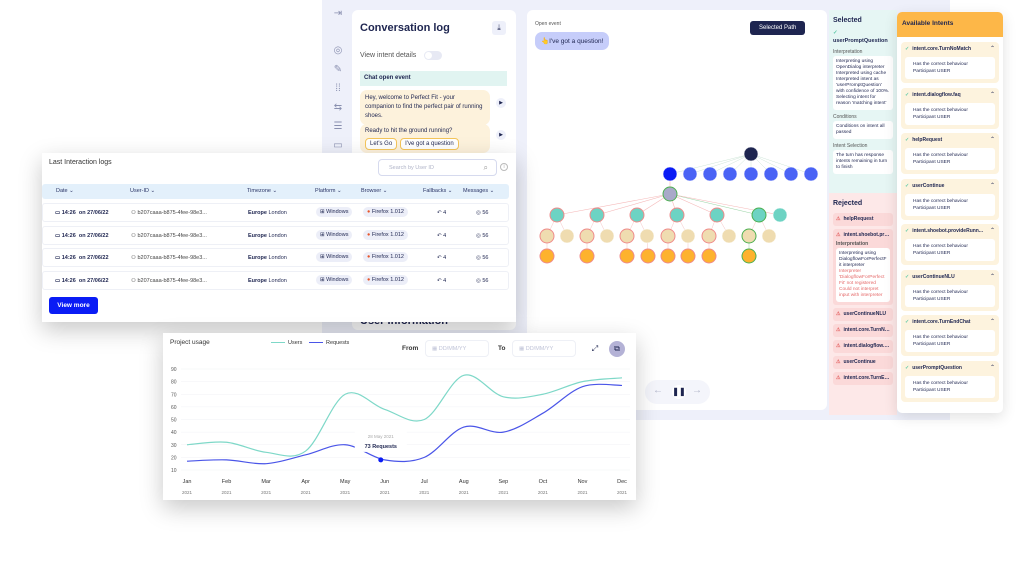 The height and width of the screenshot is (586, 1024). What do you see at coordinates (338, 69) in the screenshot?
I see `edit-icon: ✎` at bounding box center [338, 69].